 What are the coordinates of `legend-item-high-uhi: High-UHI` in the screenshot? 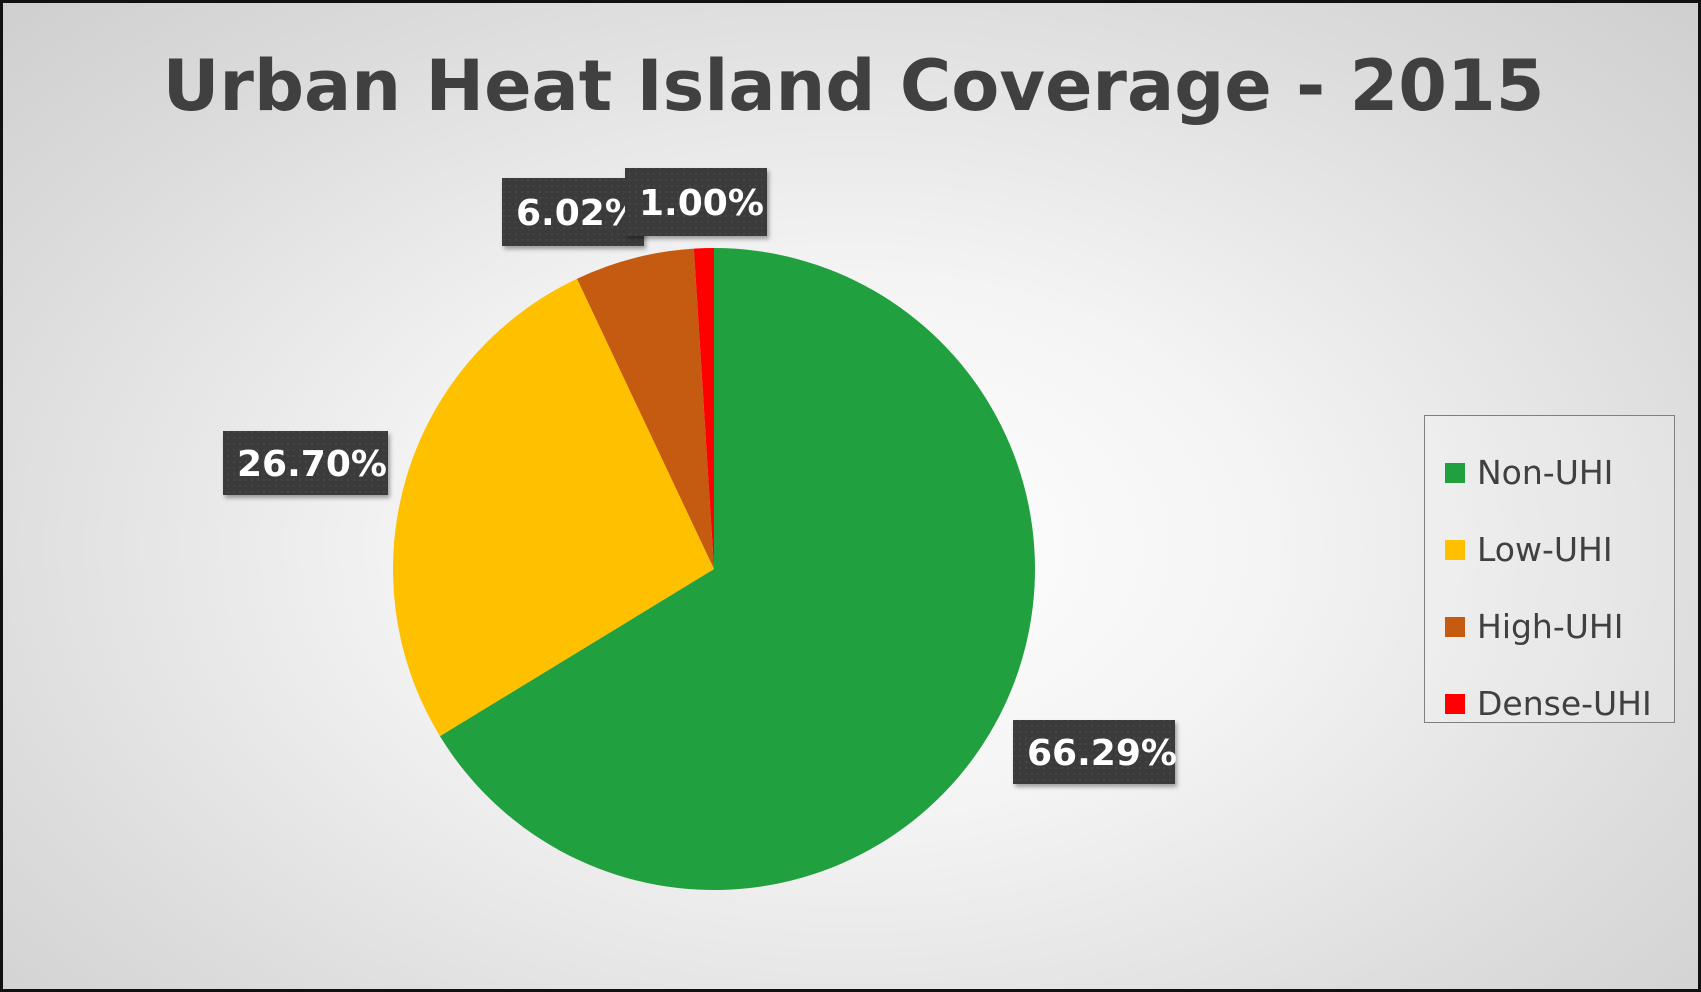 It's located at (1559, 626).